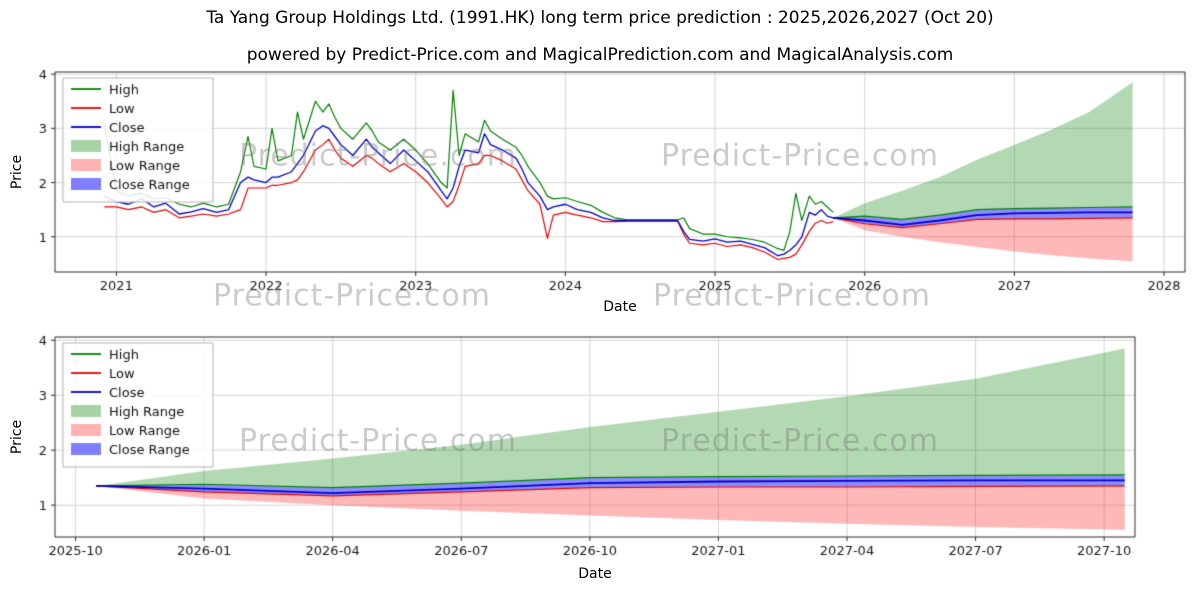 The image size is (1200, 600). Describe the element at coordinates (595, 574) in the screenshot. I see `bottom-x-axis-label: Date` at that location.